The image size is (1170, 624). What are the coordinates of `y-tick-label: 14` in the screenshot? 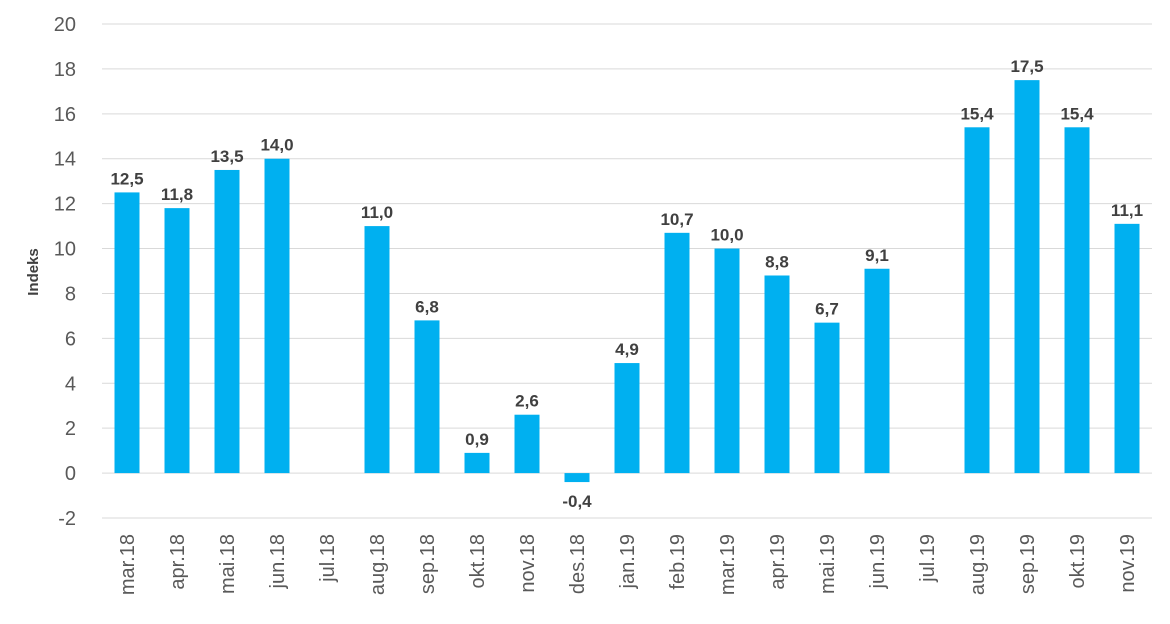 It's located at (65, 160).